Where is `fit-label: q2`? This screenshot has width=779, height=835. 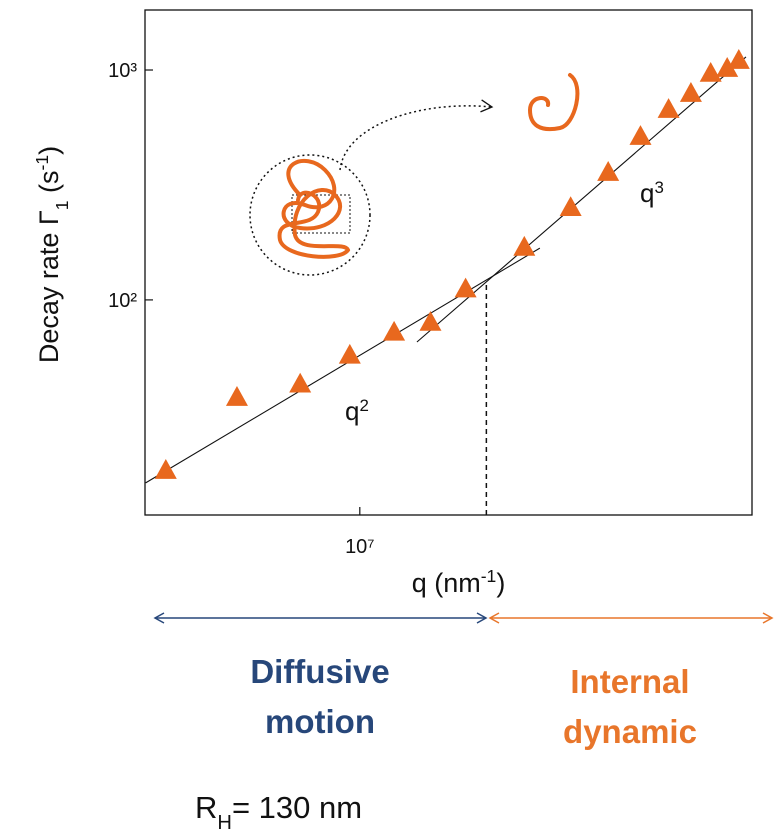 fit-label: q2 is located at coordinates (357, 411).